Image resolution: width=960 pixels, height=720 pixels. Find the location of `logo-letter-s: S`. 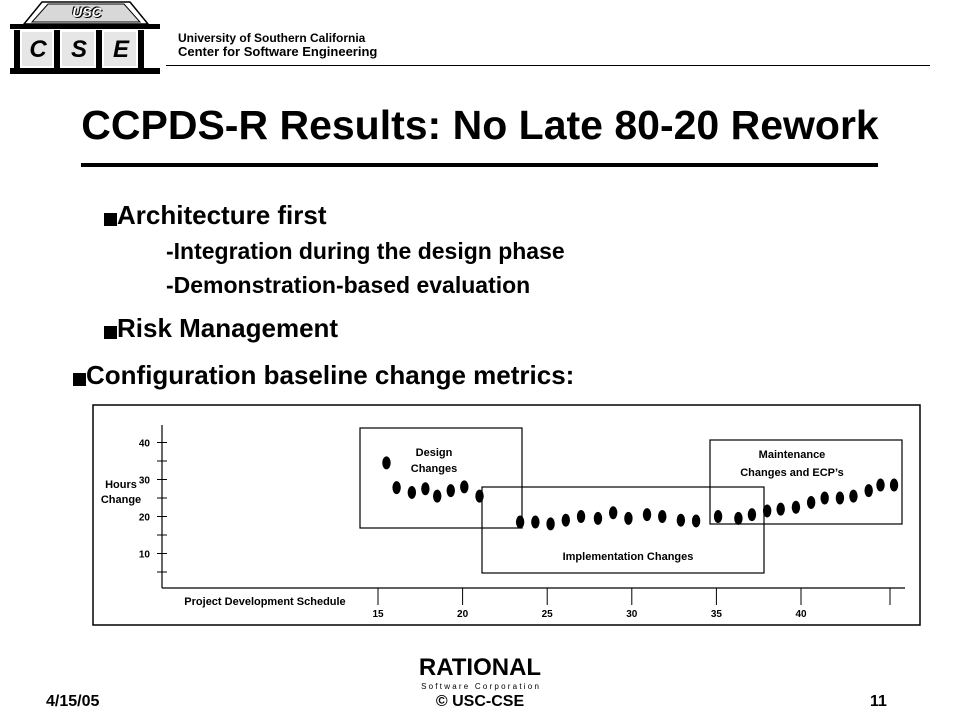

logo-letter-s: S is located at coordinates (78, 49).